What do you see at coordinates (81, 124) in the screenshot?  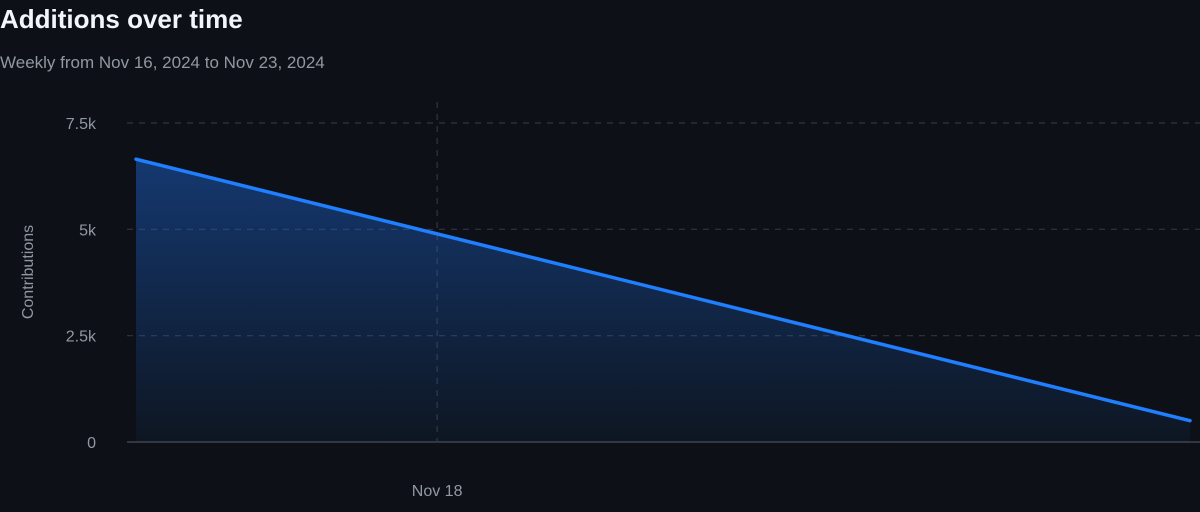 I see `y-tick-label: 7.5k` at bounding box center [81, 124].